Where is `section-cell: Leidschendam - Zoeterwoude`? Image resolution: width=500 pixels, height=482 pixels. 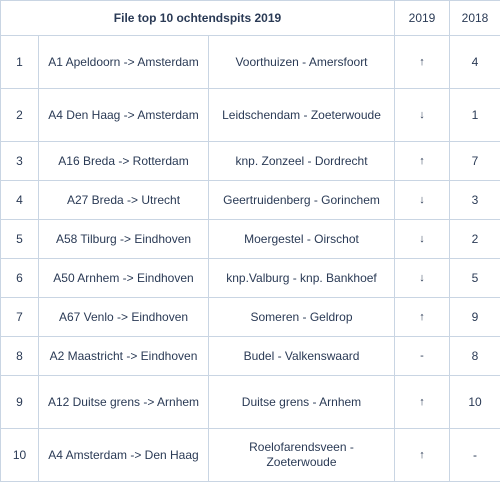
section-cell: Leidschendam - Zoeterwoude is located at coordinates (302, 115).